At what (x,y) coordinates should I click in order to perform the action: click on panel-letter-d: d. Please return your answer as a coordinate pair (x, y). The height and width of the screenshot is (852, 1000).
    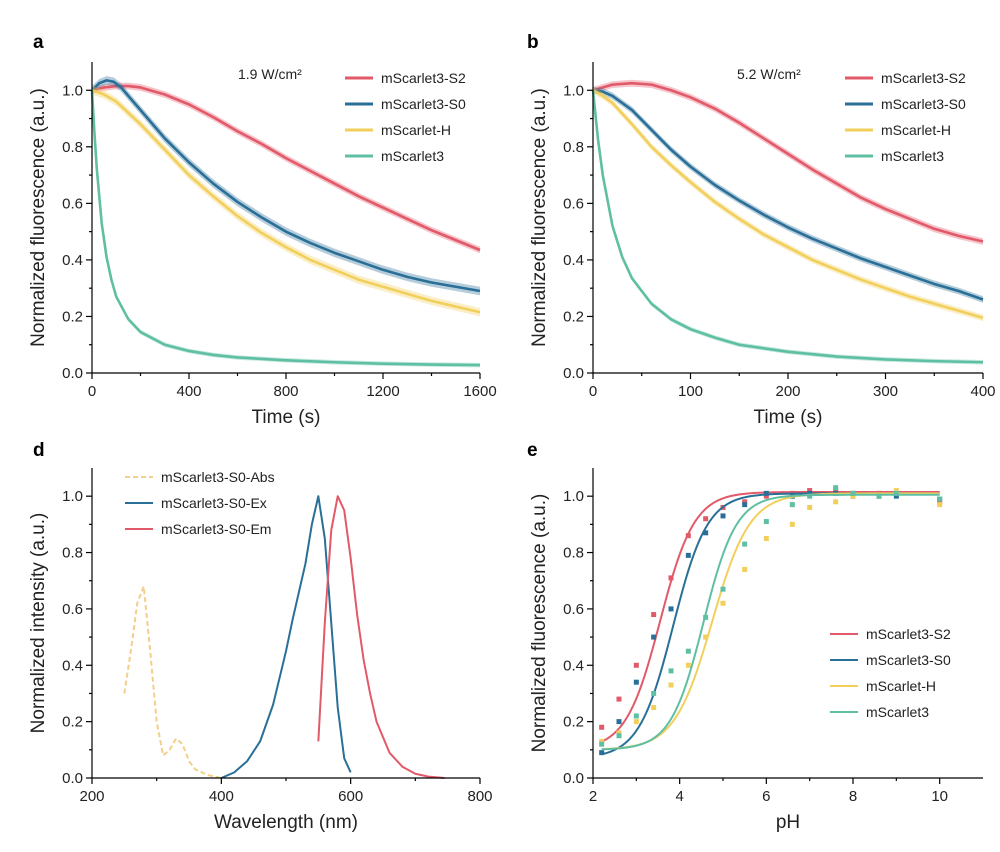
    Looking at the image, I should click on (39, 450).